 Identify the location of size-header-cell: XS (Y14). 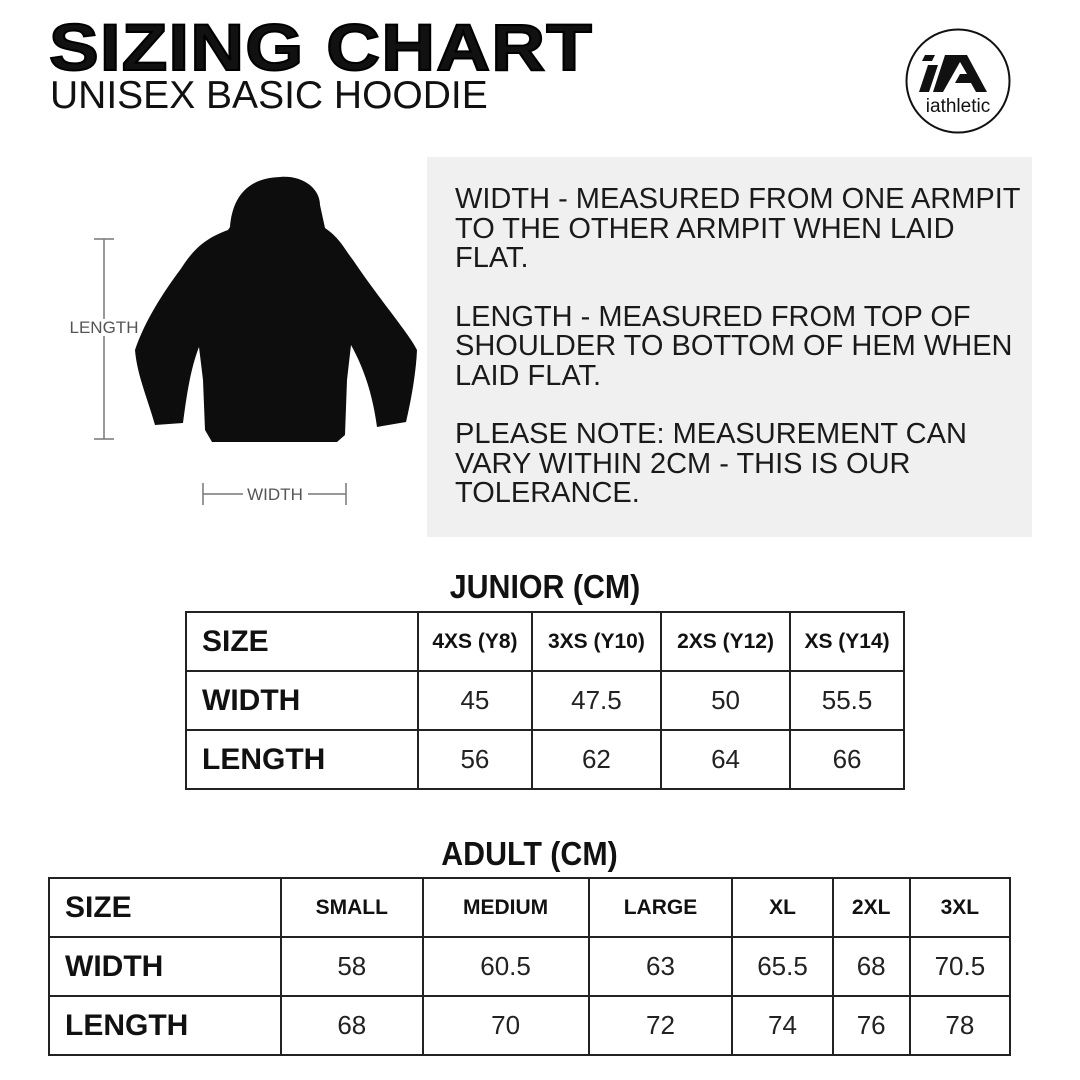
(847, 641).